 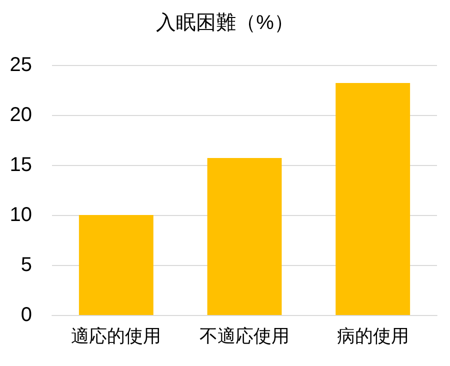 What do you see at coordinates (116, 336) in the screenshot?
I see `x-tick-label: 適応的使用` at bounding box center [116, 336].